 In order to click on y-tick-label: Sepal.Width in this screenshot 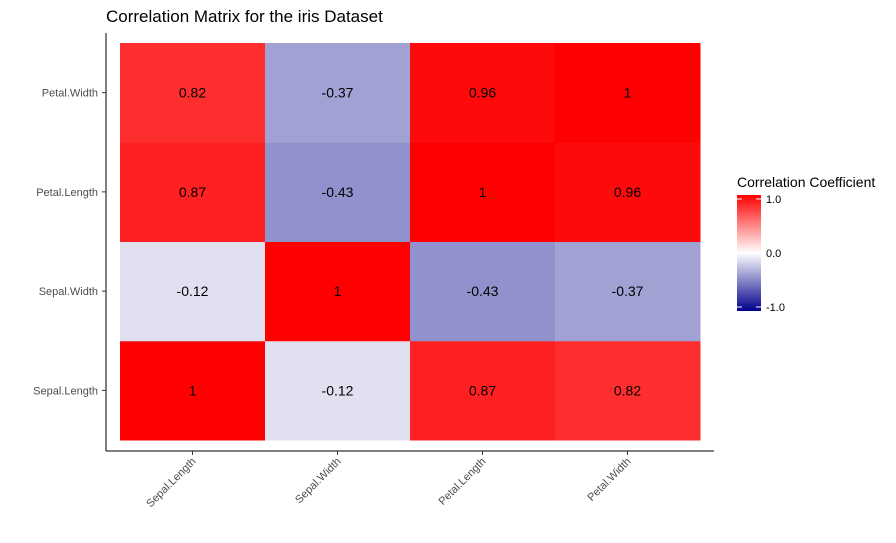, I will do `click(68, 292)`.